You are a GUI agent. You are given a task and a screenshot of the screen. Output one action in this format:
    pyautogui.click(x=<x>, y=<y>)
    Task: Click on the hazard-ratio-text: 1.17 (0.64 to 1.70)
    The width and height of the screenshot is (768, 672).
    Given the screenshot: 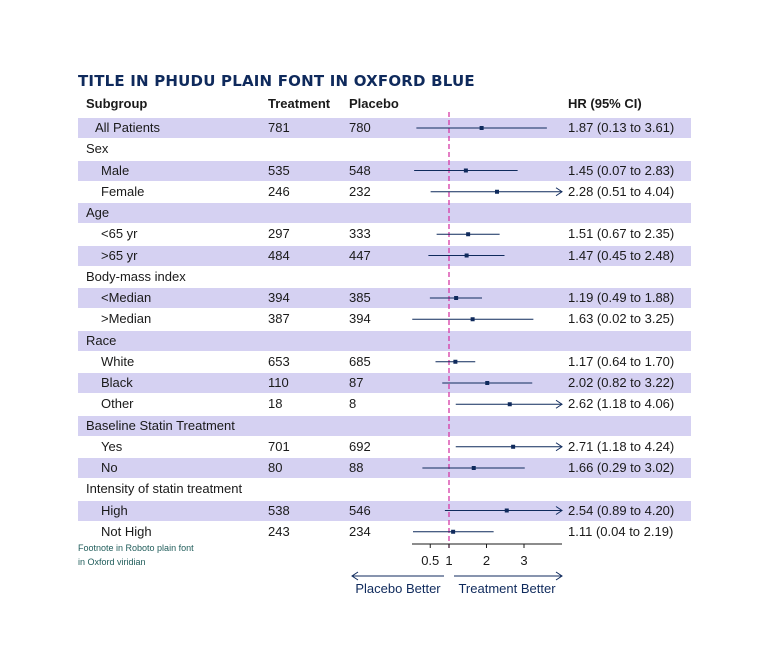 What is the action you would take?
    pyautogui.click(x=621, y=361)
    